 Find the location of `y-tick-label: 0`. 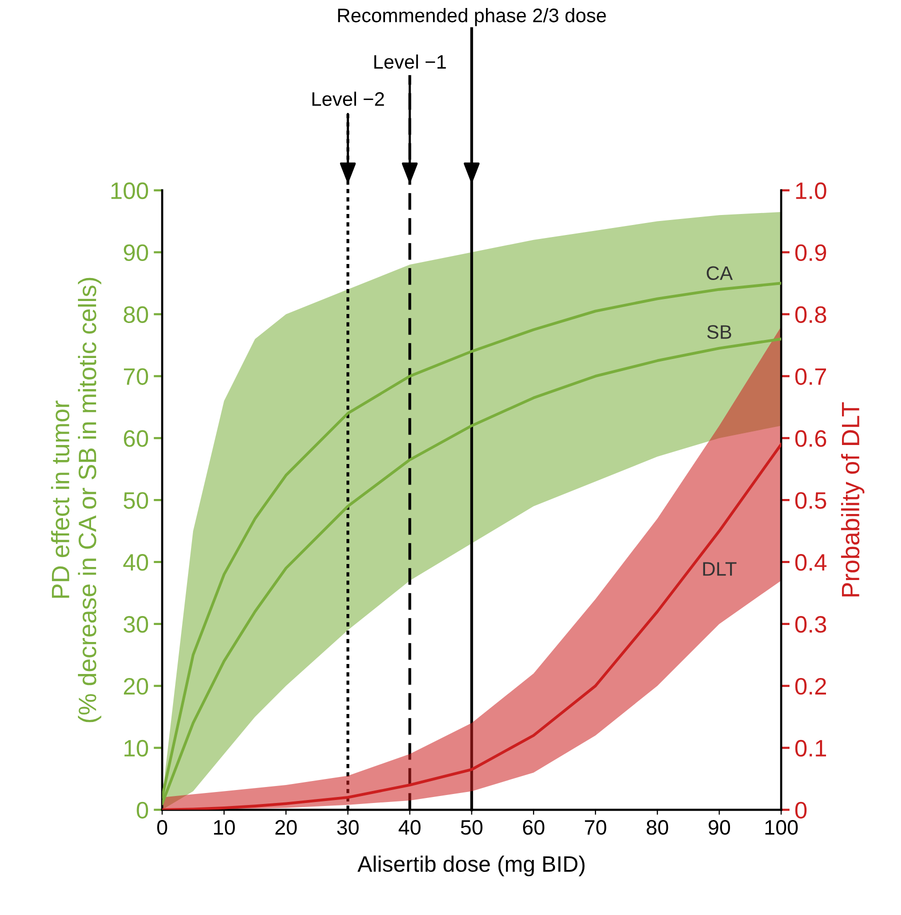

y-tick-label: 0 is located at coordinates (142, 810).